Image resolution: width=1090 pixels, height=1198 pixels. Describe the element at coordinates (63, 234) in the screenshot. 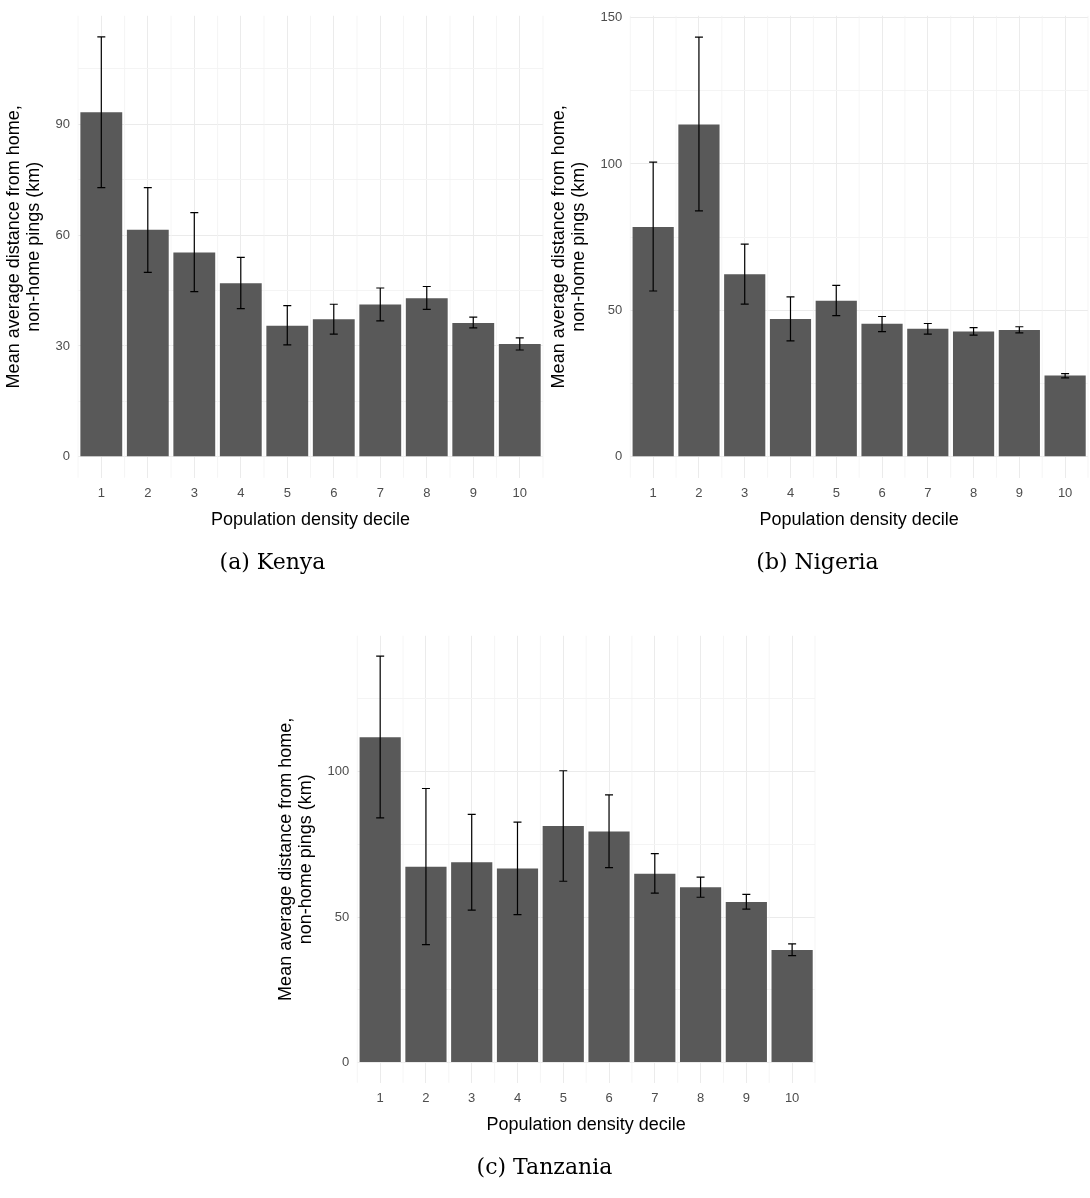

I see `y-tick-label: 60` at that location.